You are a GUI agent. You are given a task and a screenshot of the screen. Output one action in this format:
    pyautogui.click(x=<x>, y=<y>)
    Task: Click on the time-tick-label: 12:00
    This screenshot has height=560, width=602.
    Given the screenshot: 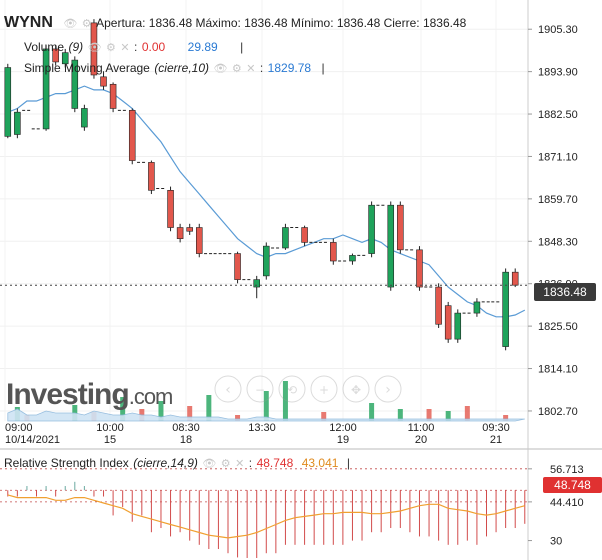 What is the action you would take?
    pyautogui.click(x=343, y=428)
    